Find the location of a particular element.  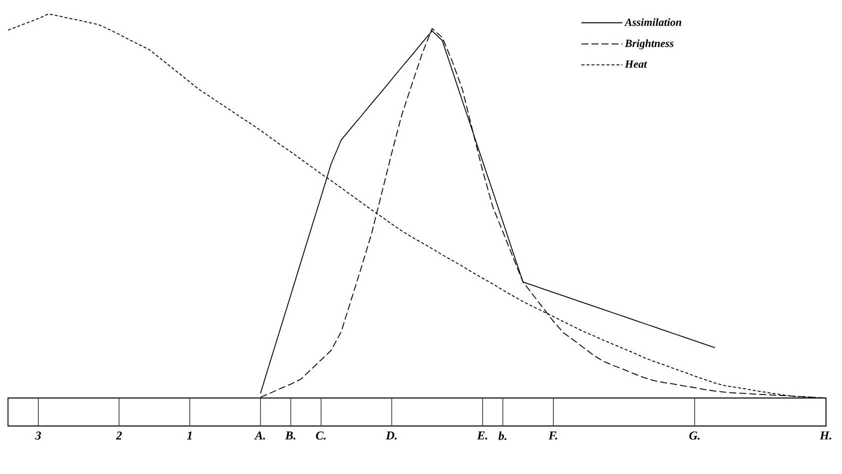

x-tick-label: C. is located at coordinates (321, 436).